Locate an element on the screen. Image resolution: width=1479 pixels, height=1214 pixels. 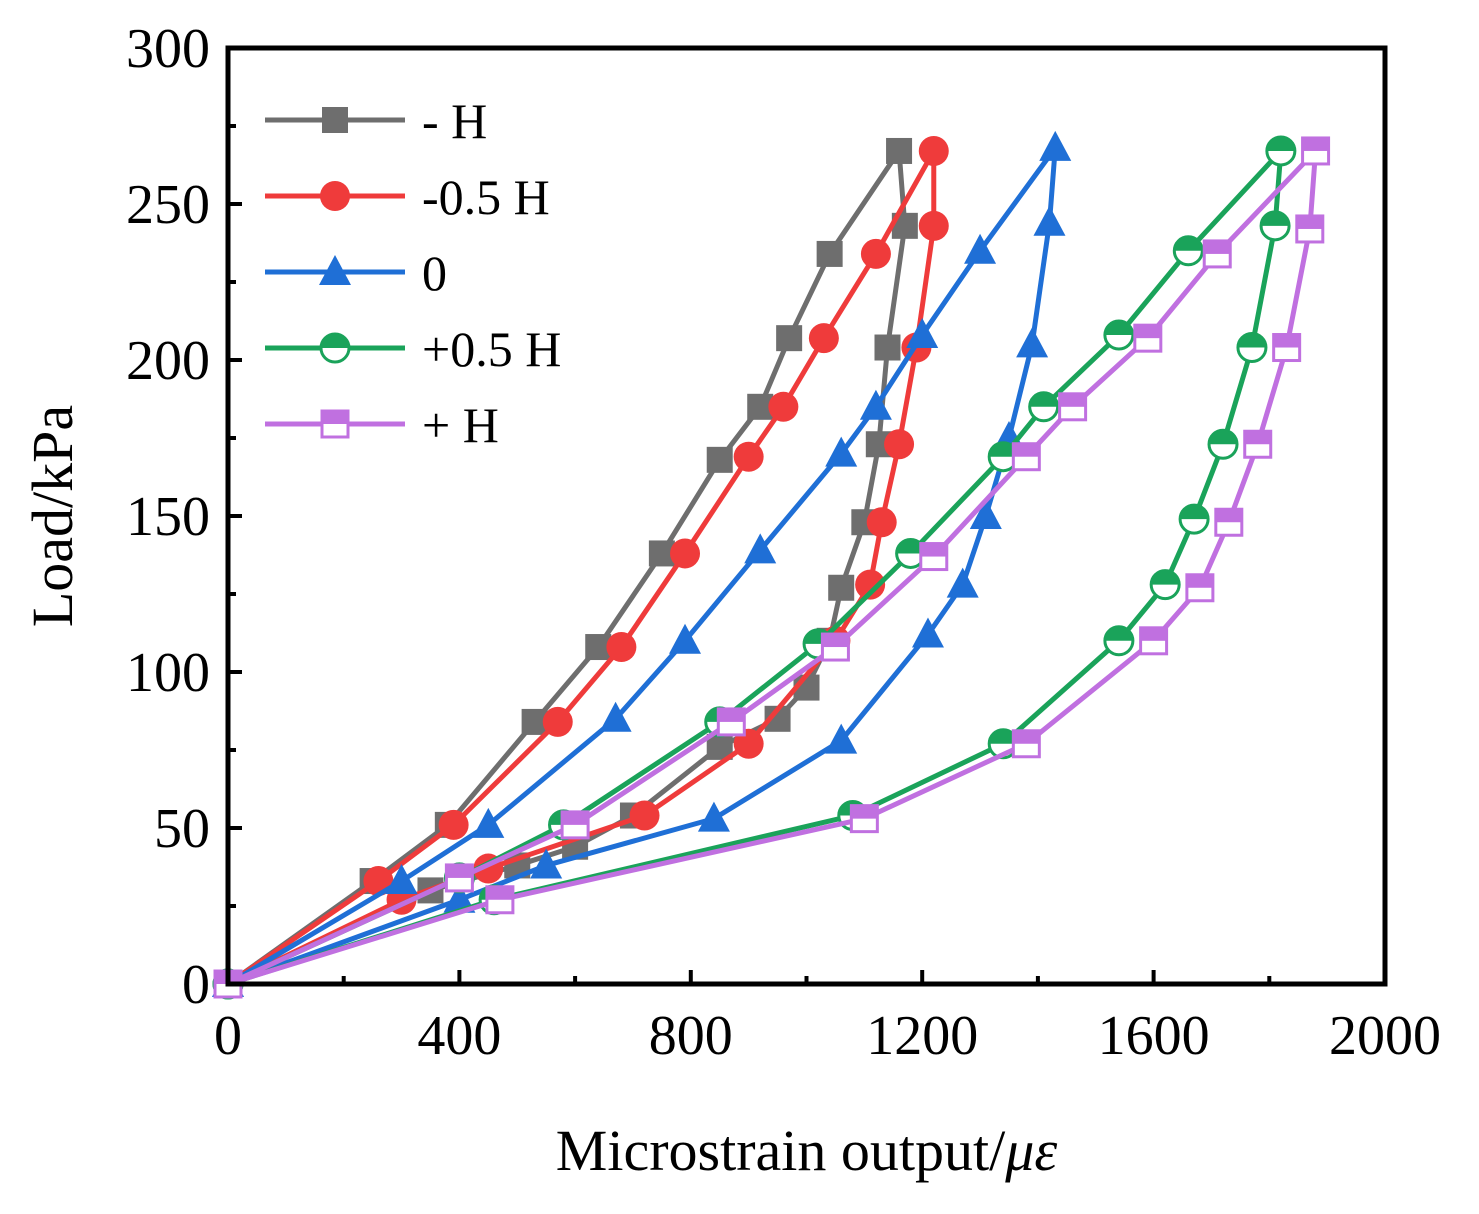
legend-label-0: - H is located at coordinates (454, 121).